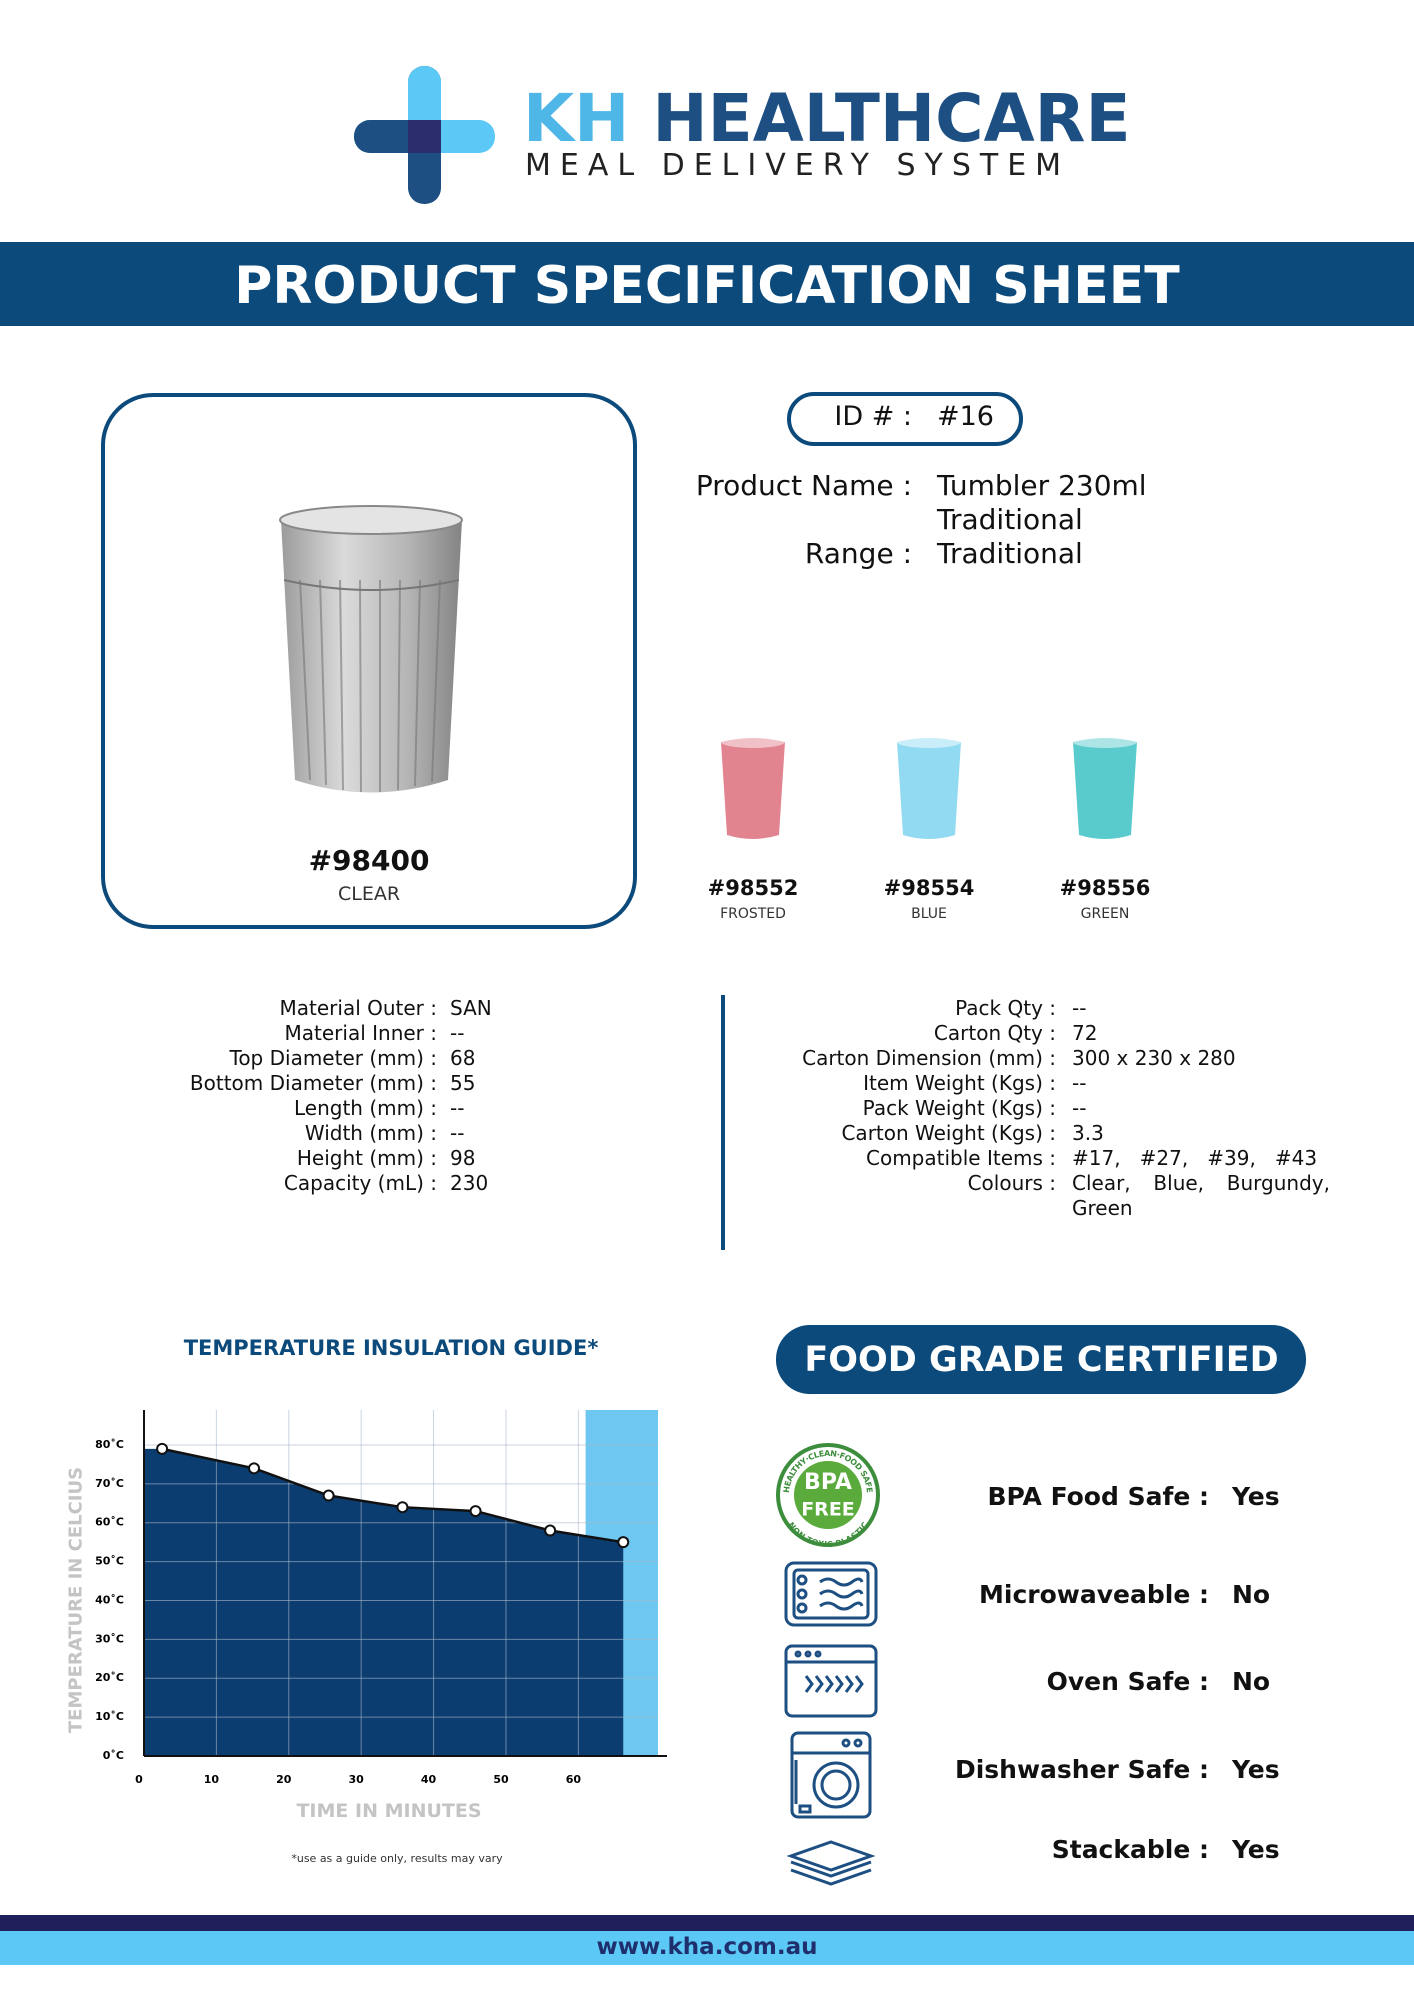 Image resolution: width=1414 pixels, height=2000 pixels. Describe the element at coordinates (948, 1133) in the screenshot. I see `spec-label: Carton Weight (Kgs) :` at that location.